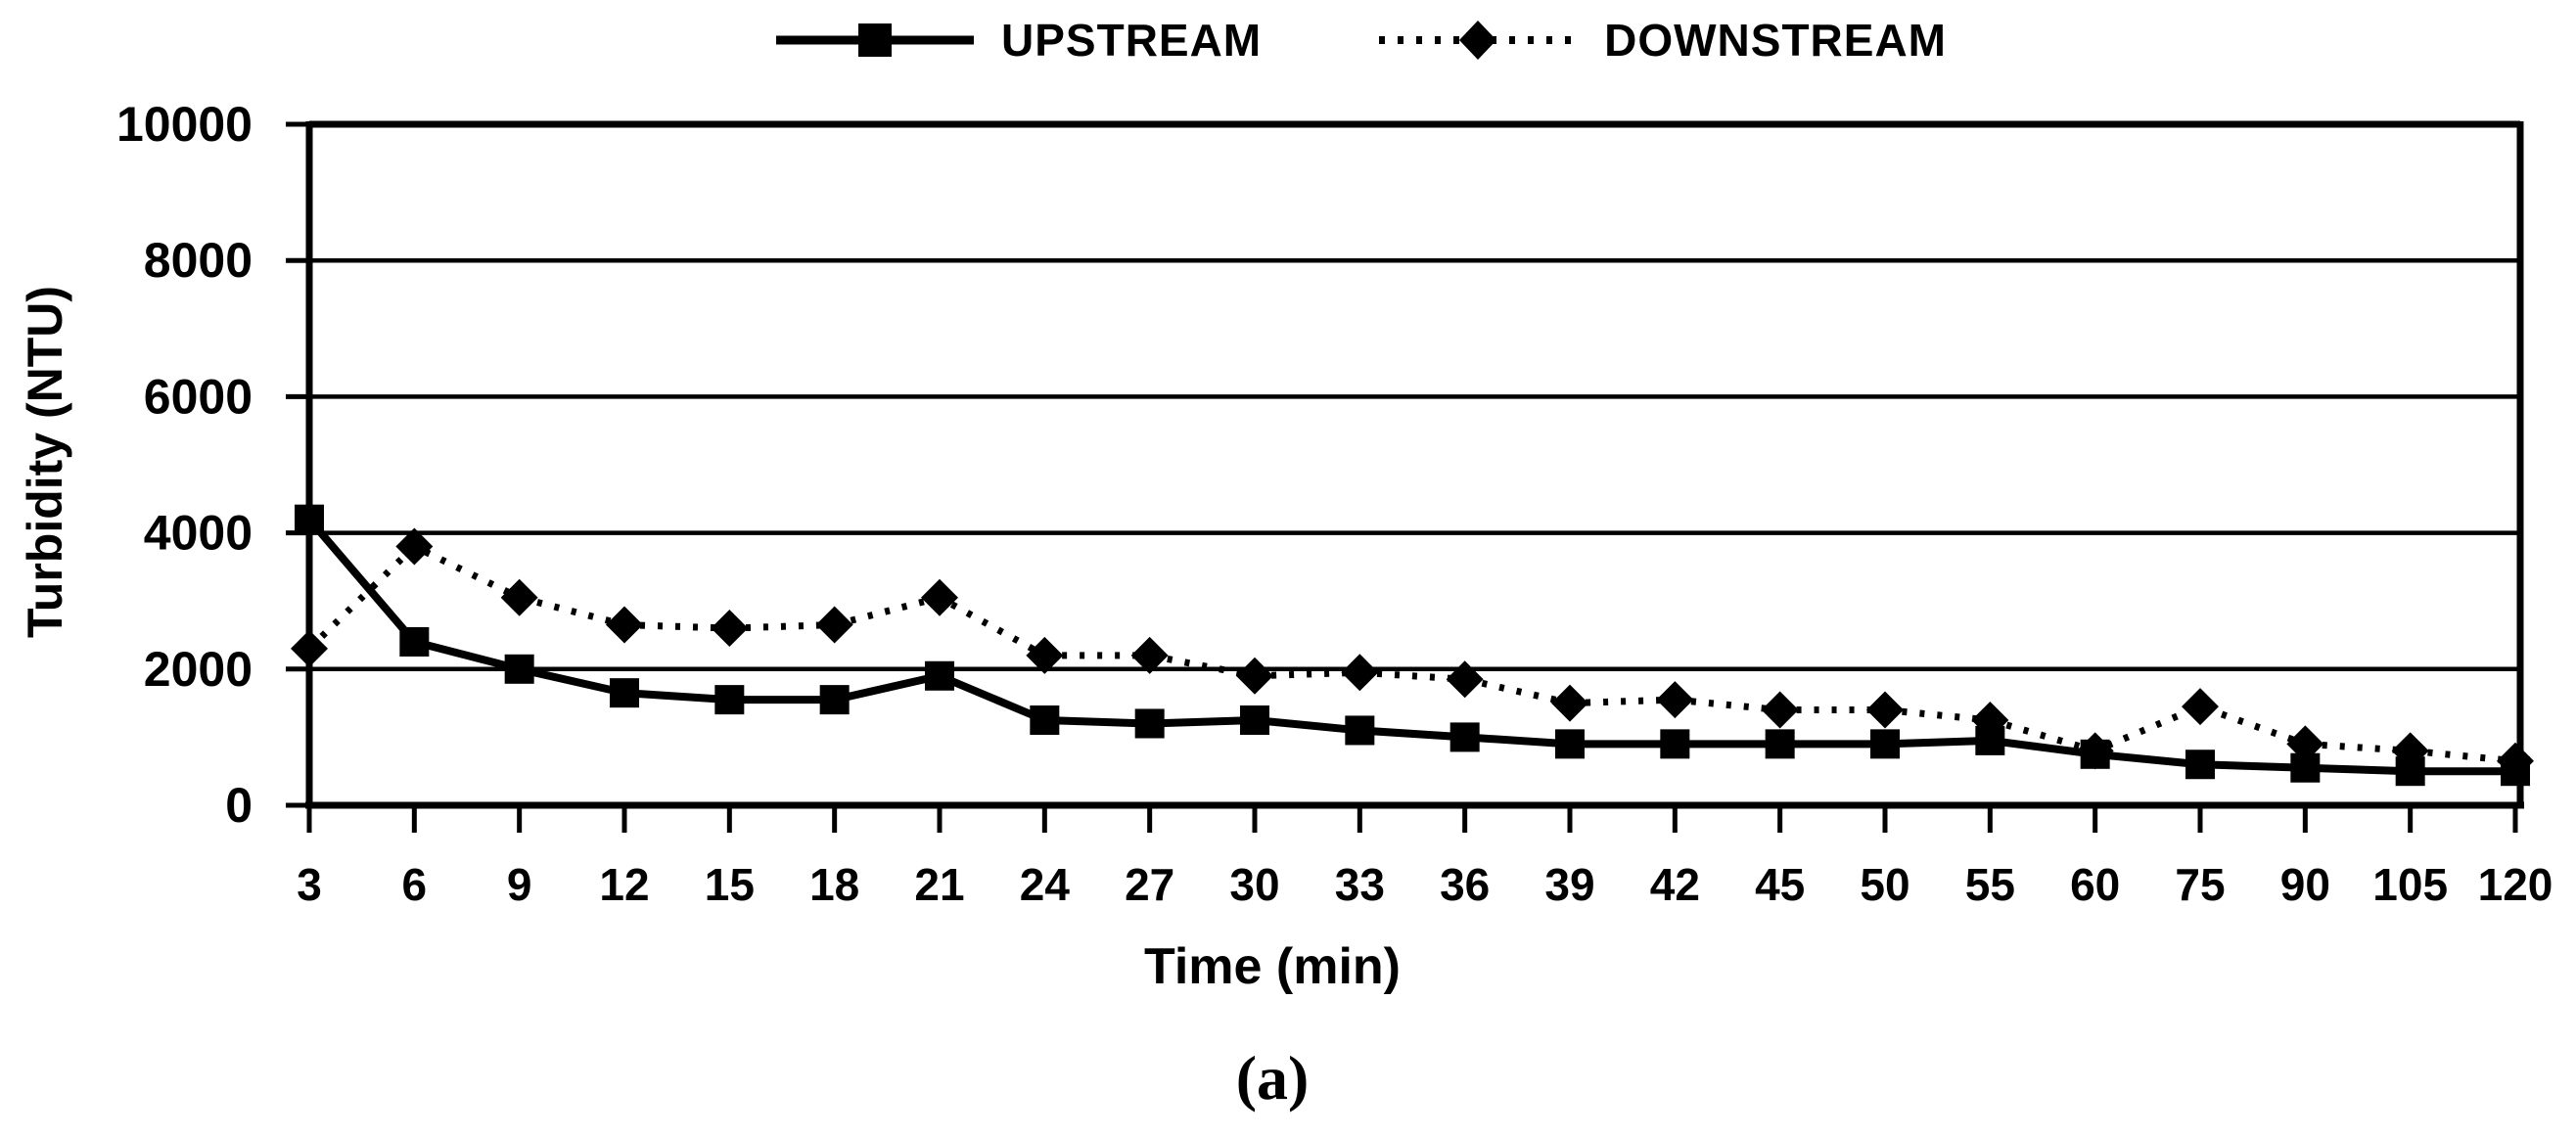  I want to click on svg-text: 21, so click(939, 885).